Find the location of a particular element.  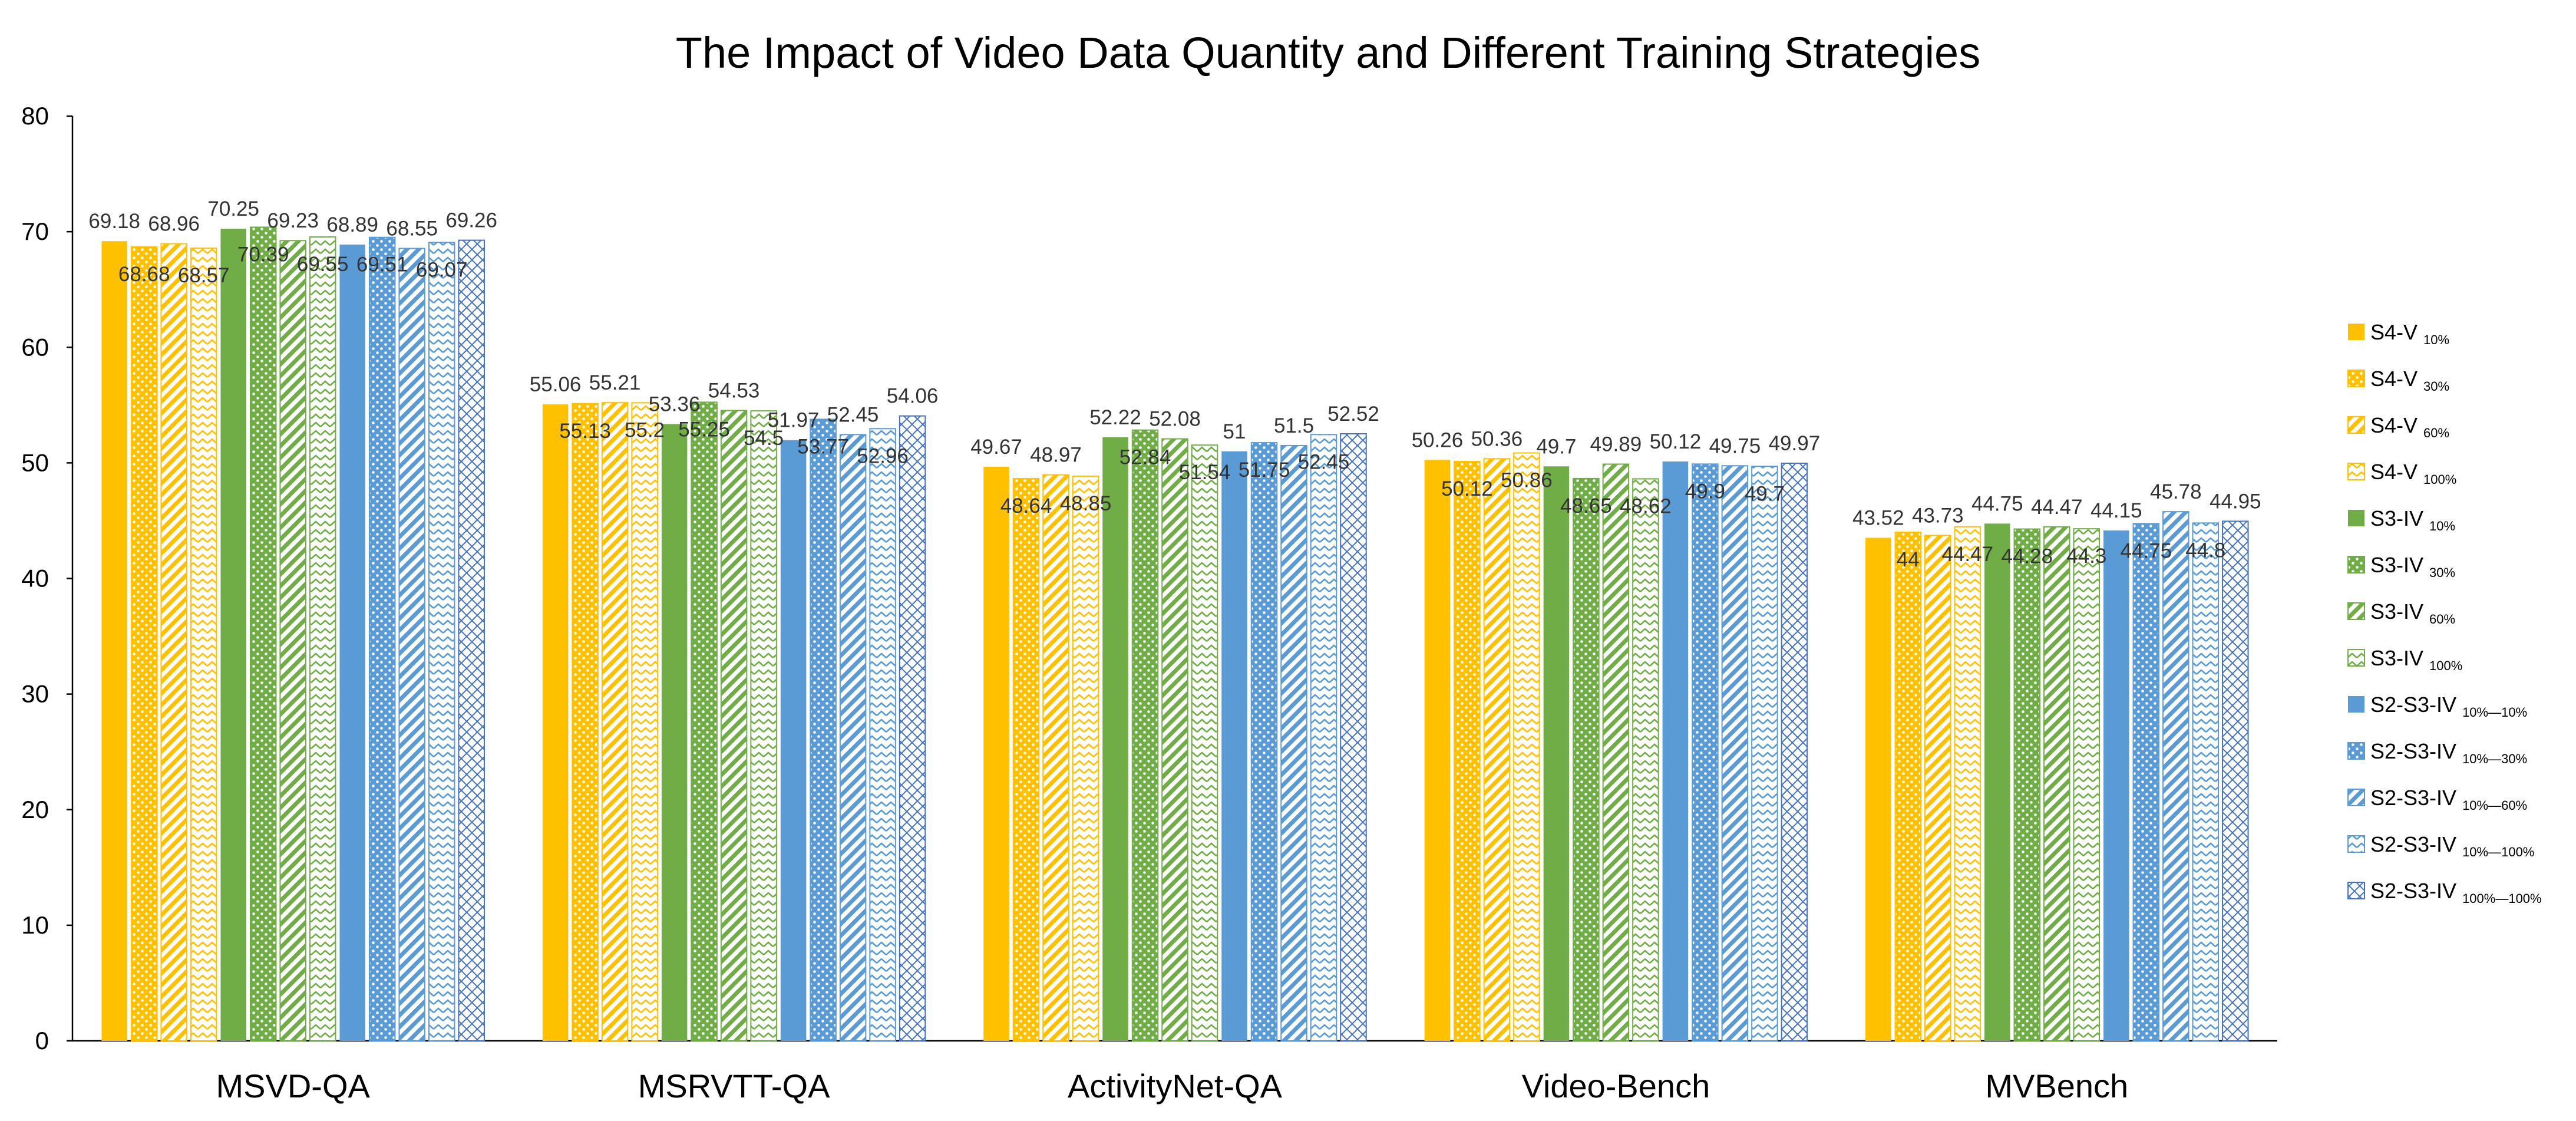

legend-item: S3-IV 10% is located at coordinates (2401, 519).